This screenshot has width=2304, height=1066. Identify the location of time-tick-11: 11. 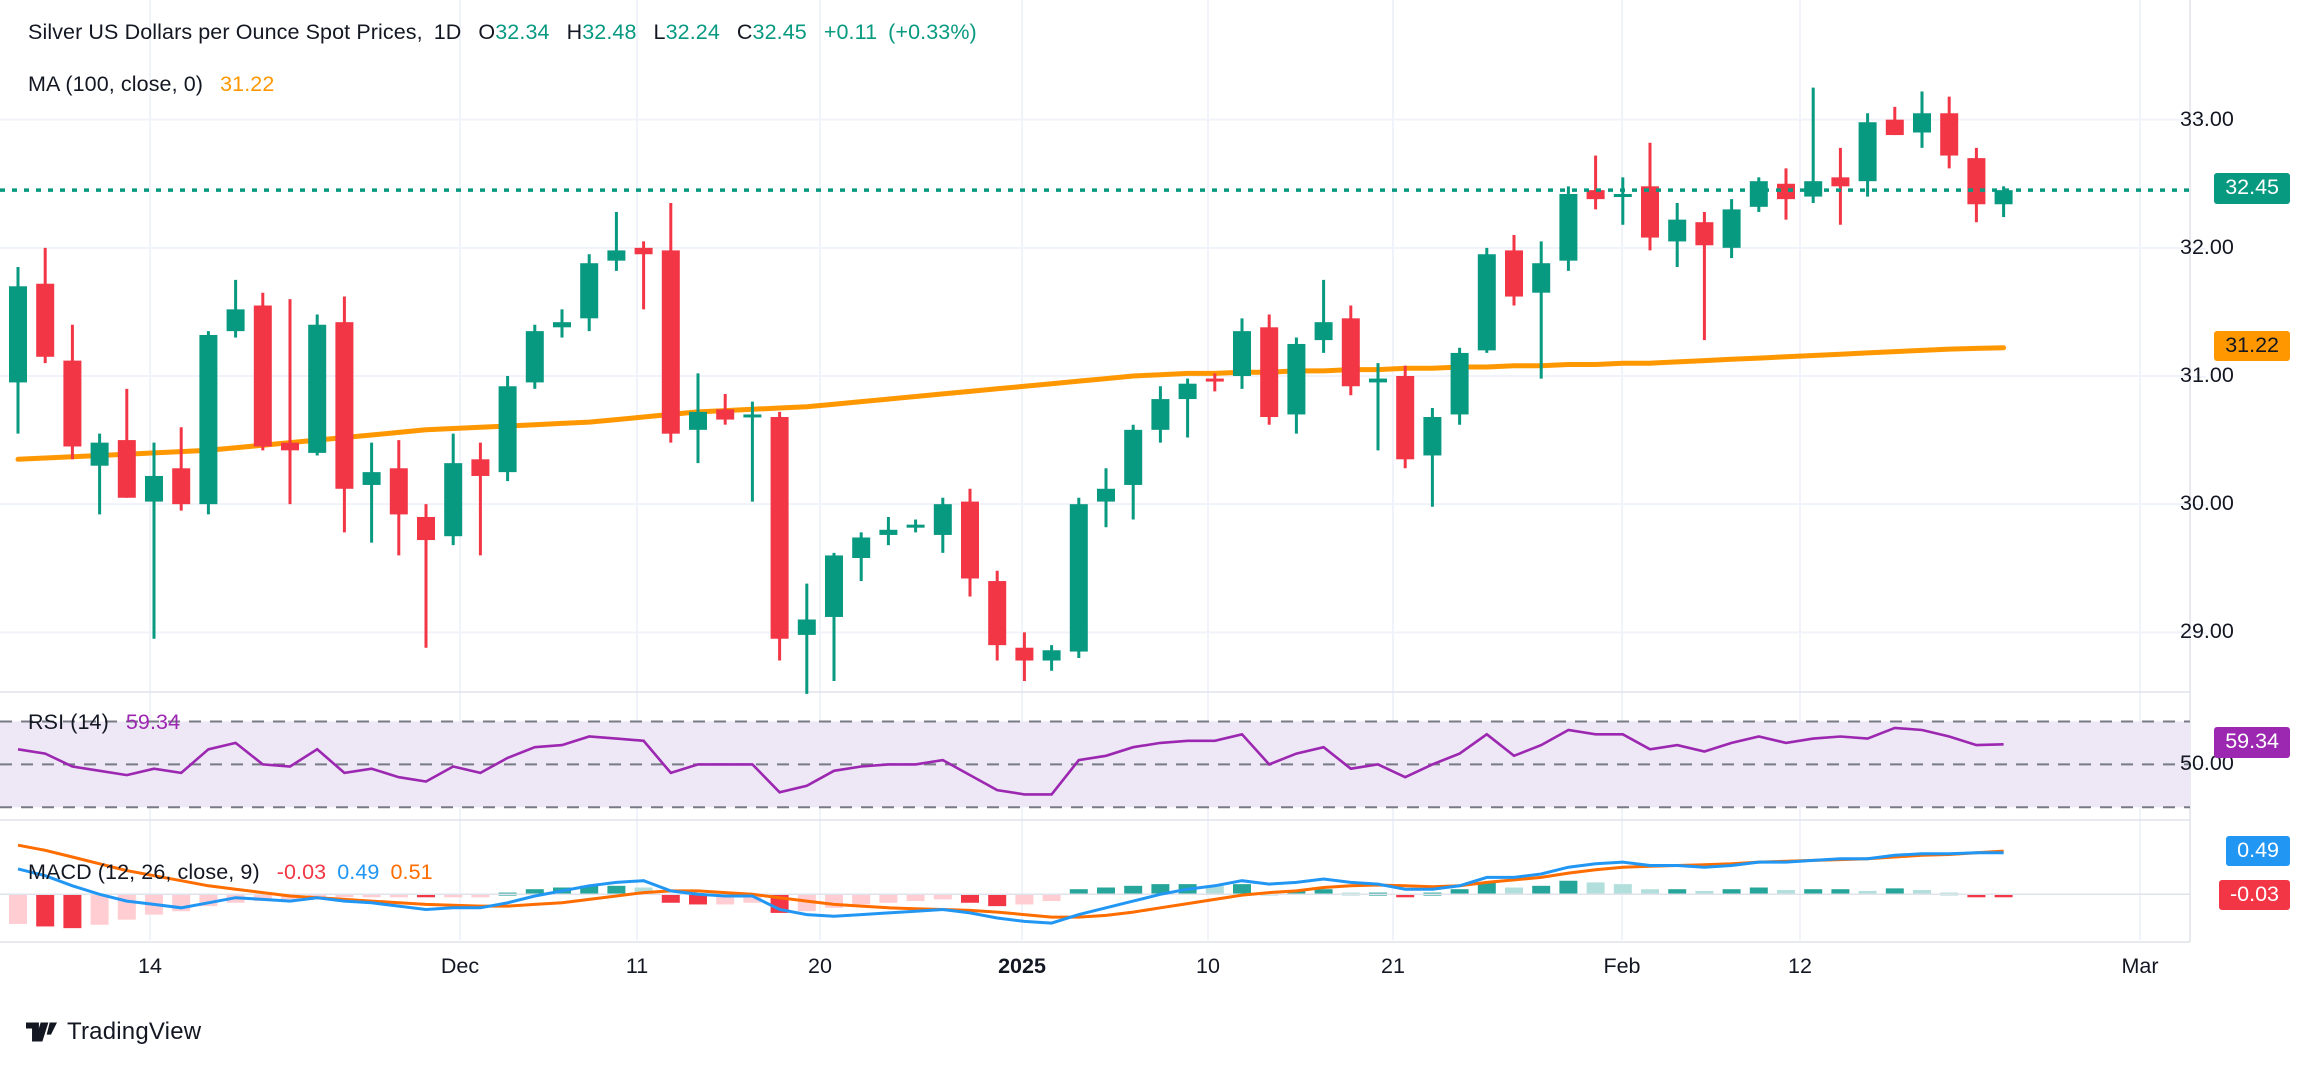
(637, 966).